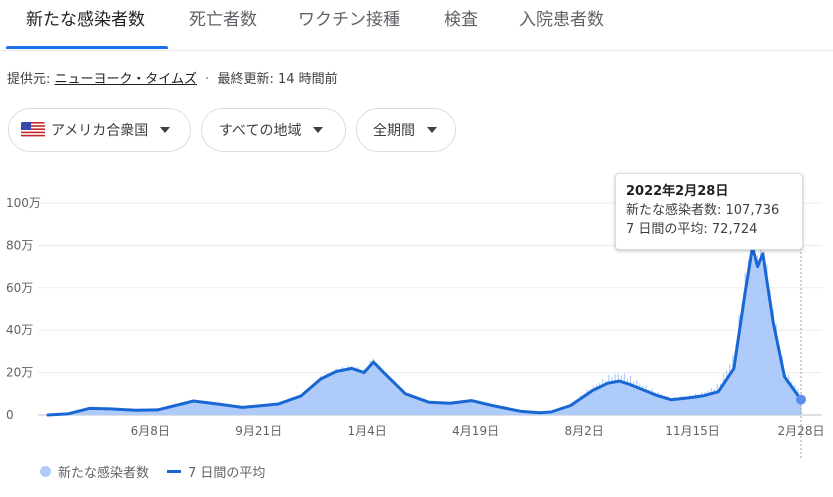  What do you see at coordinates (461, 20) in the screenshot?
I see `tab-testing: 検査` at bounding box center [461, 20].